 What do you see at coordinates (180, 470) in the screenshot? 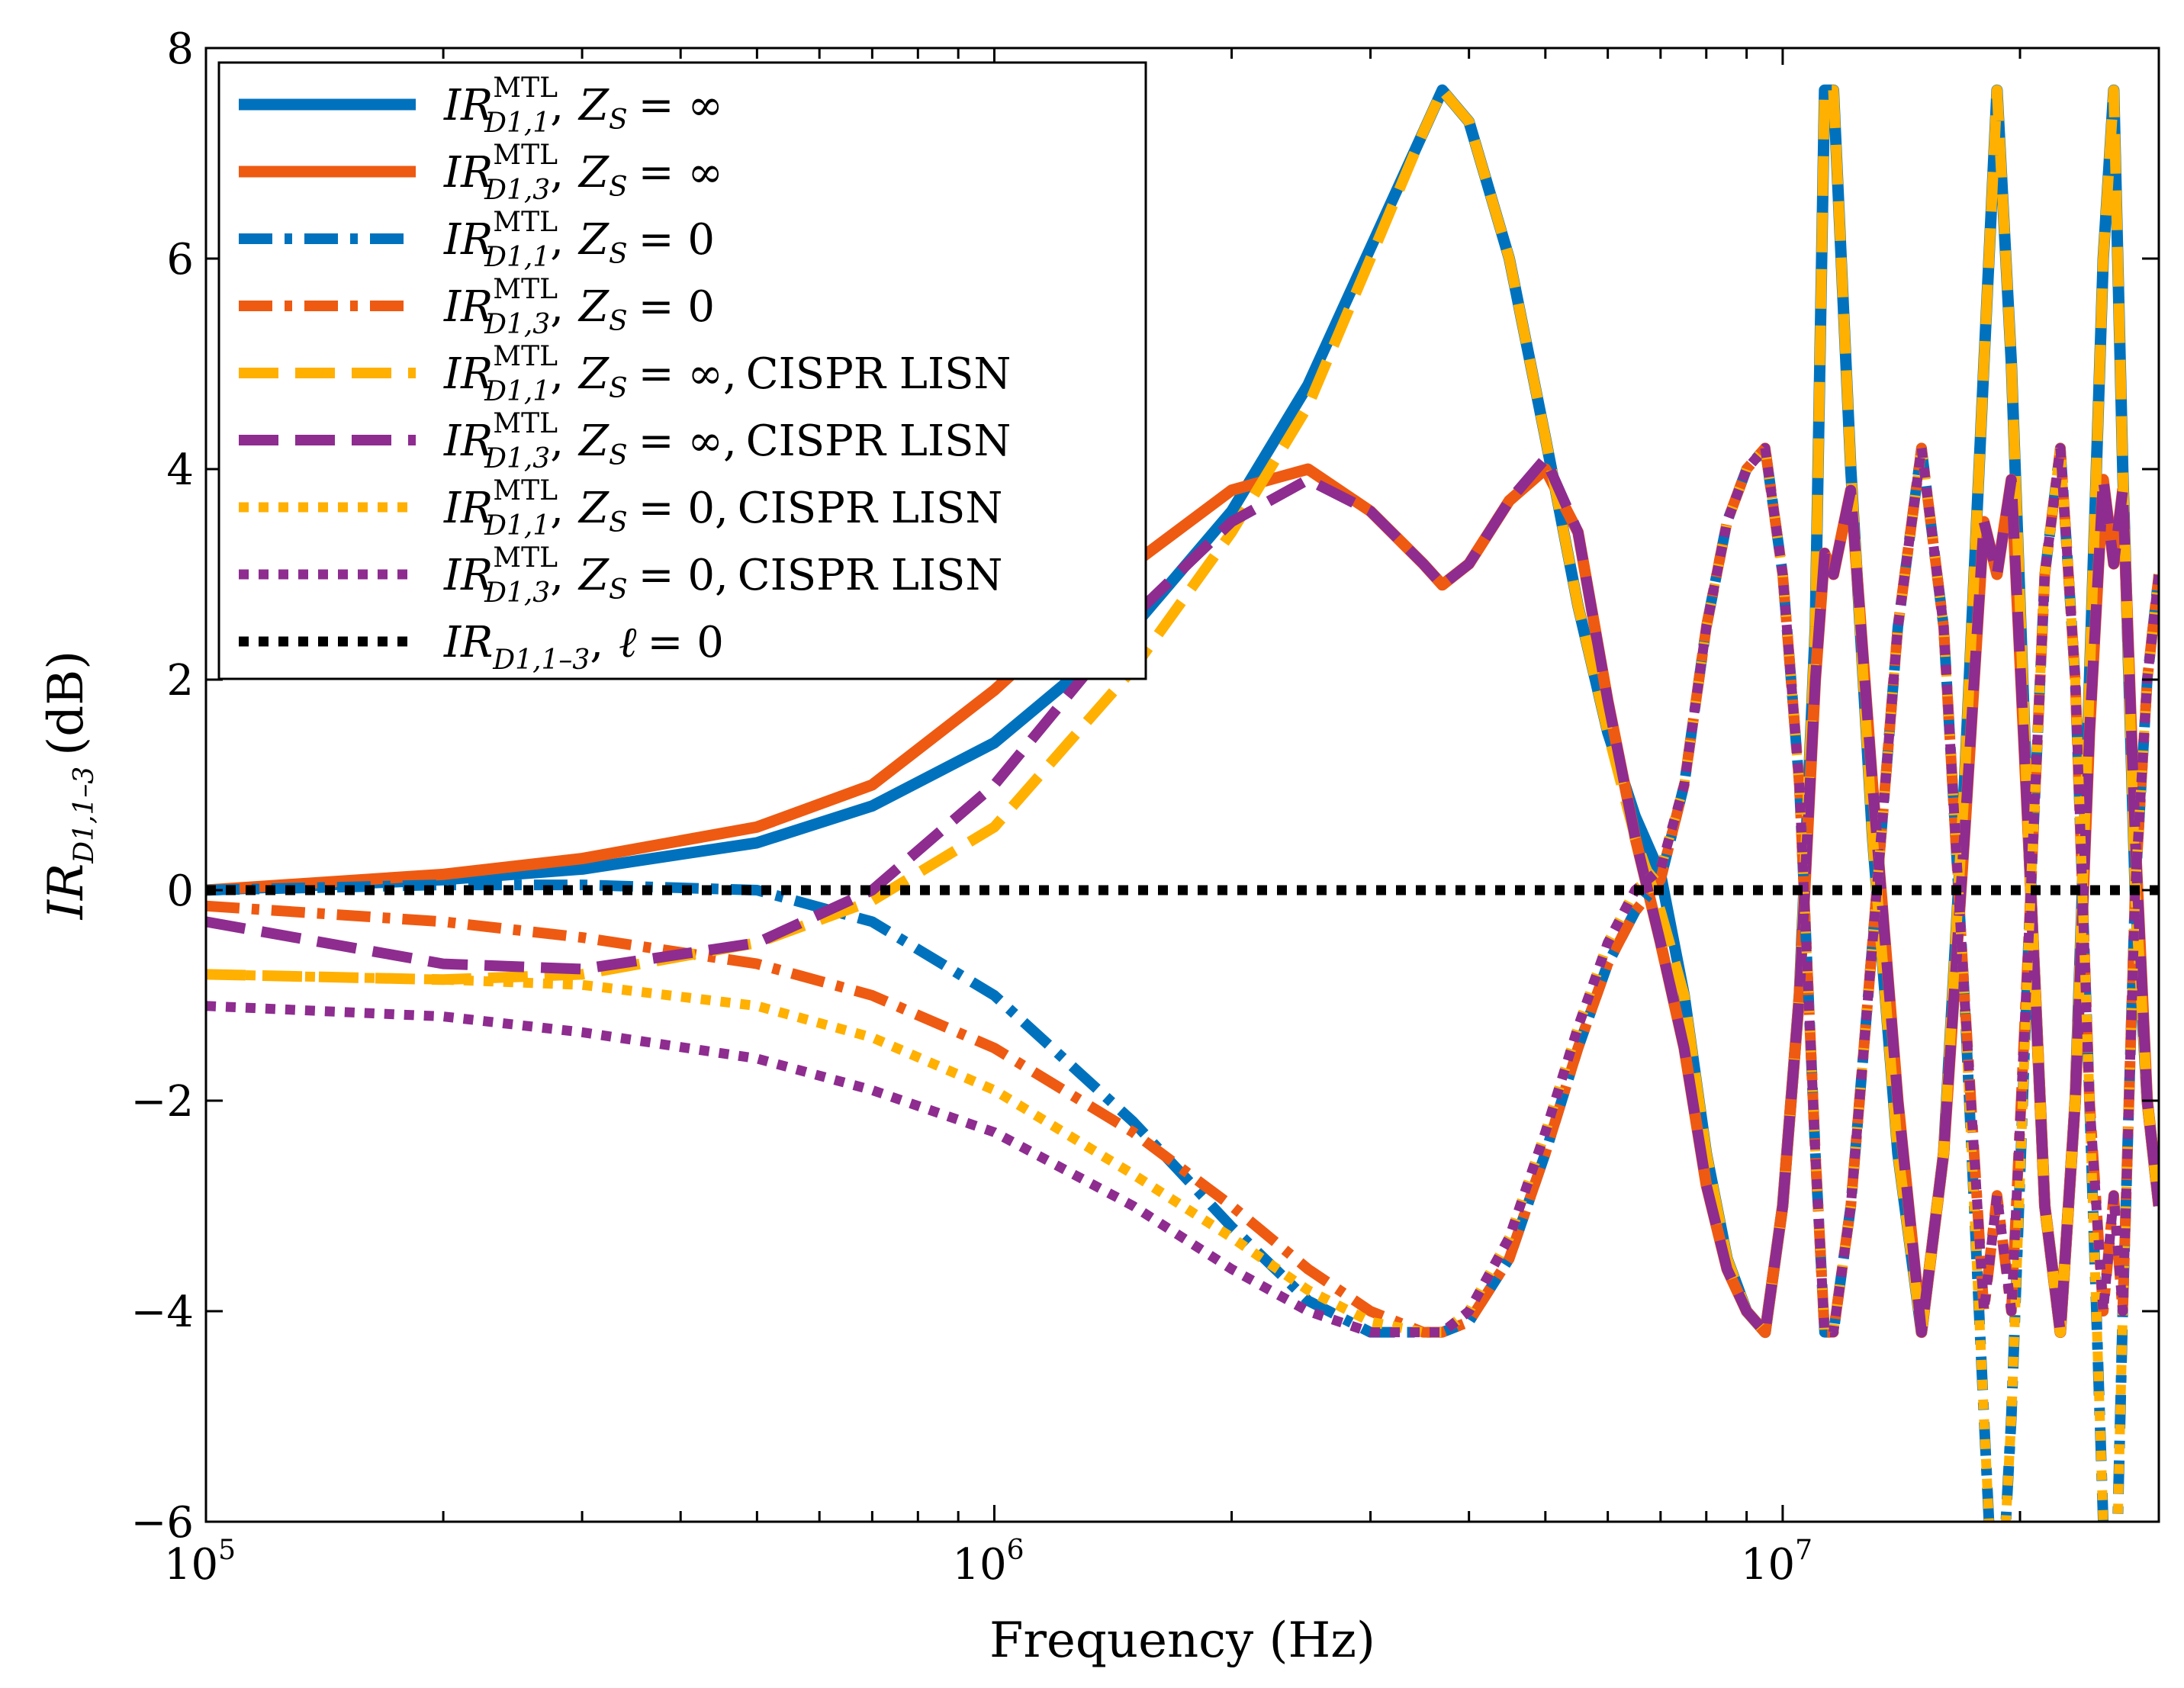
I see `y-tick-label: 4` at bounding box center [180, 470].